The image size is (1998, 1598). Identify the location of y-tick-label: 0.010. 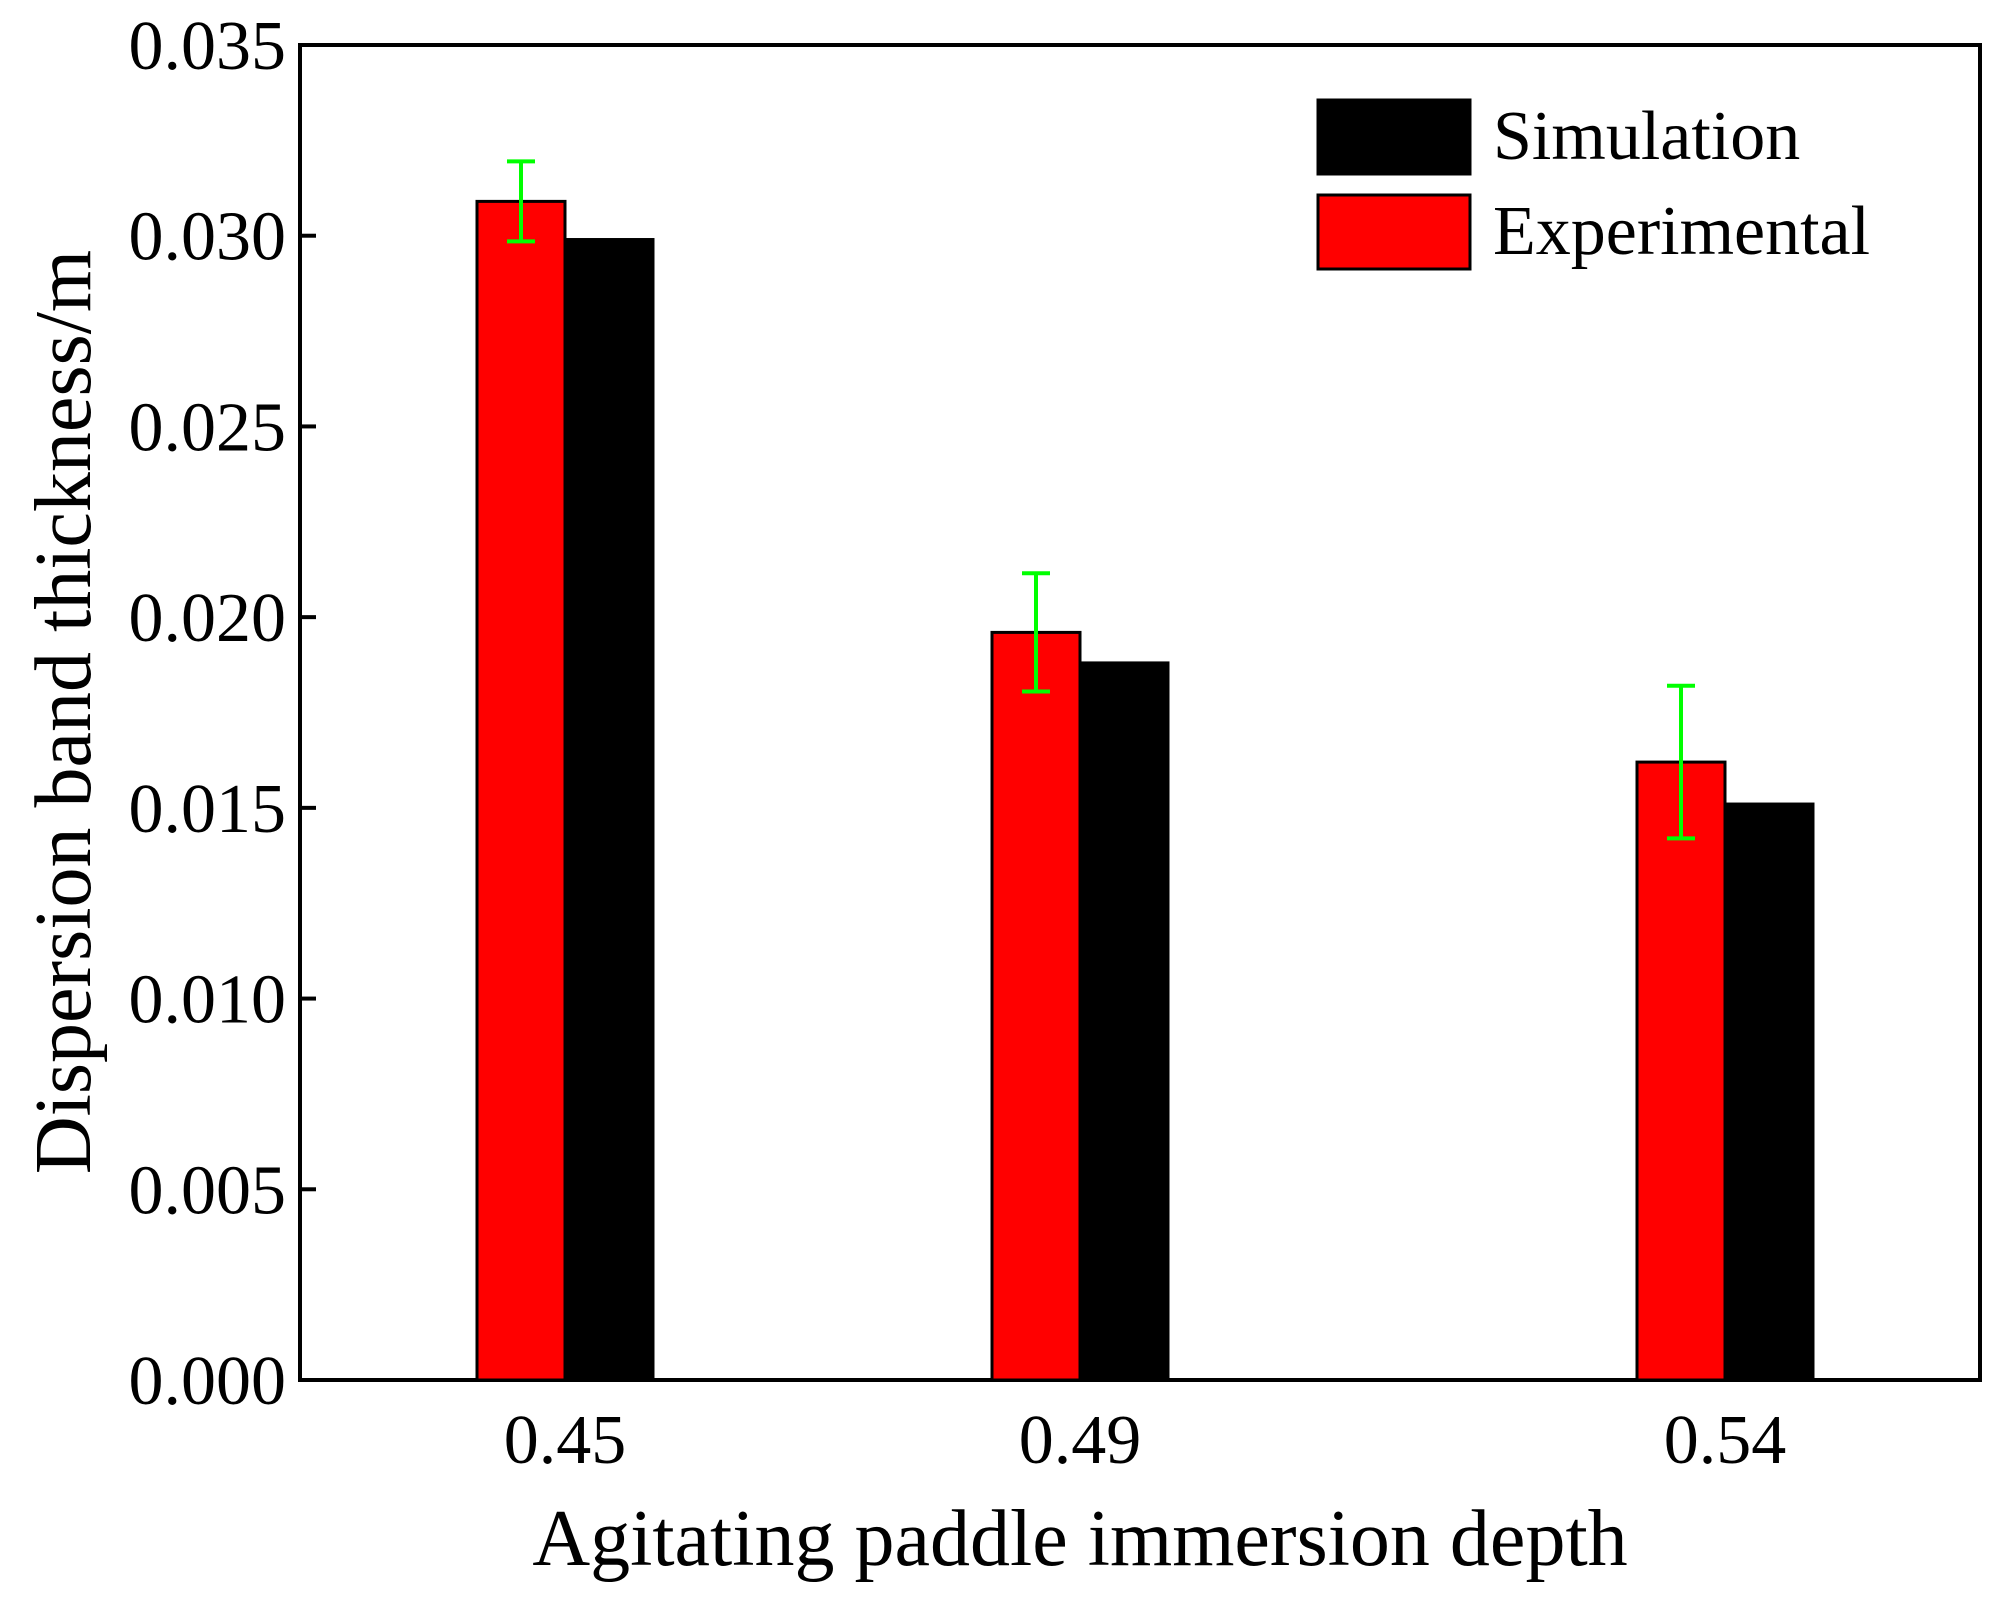
(208, 1000).